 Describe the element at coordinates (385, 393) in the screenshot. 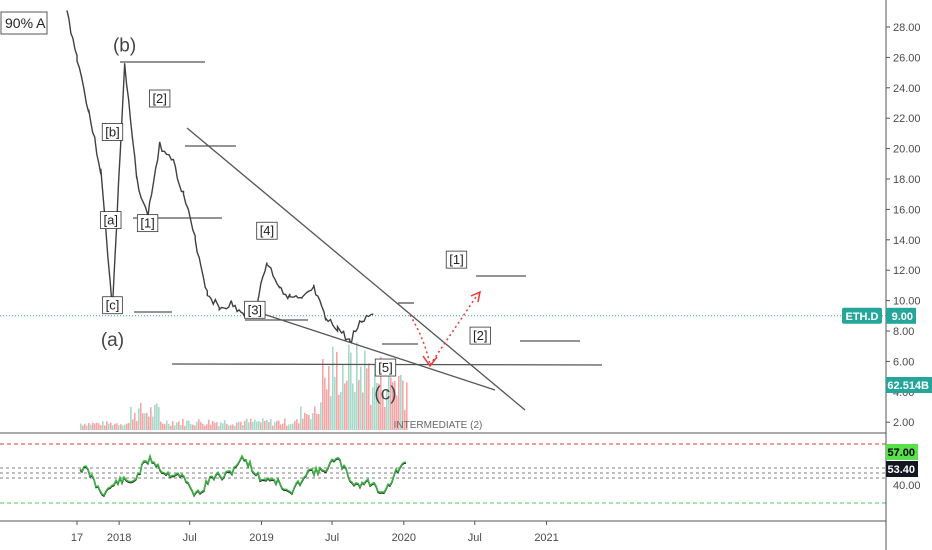

I see `wave-label-10: (c)` at that location.